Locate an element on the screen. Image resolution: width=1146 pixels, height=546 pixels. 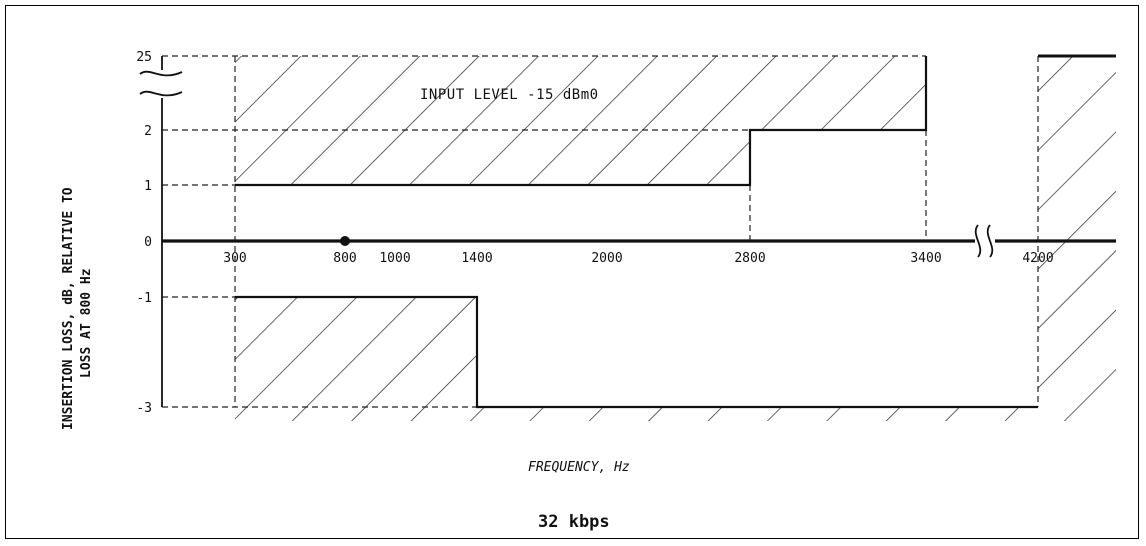
x-tick-label: 800 is located at coordinates (344, 258).